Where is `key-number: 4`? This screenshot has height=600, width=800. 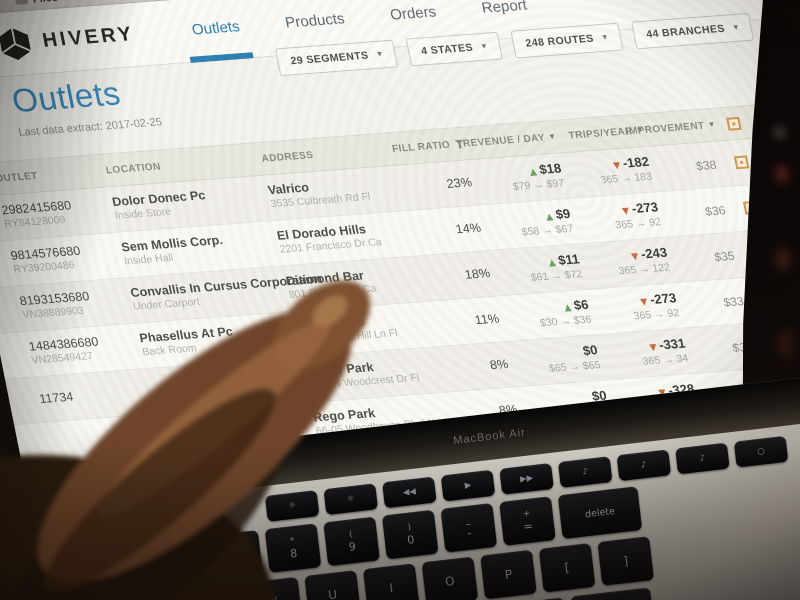
key-number: 4 is located at coordinates (59, 580).